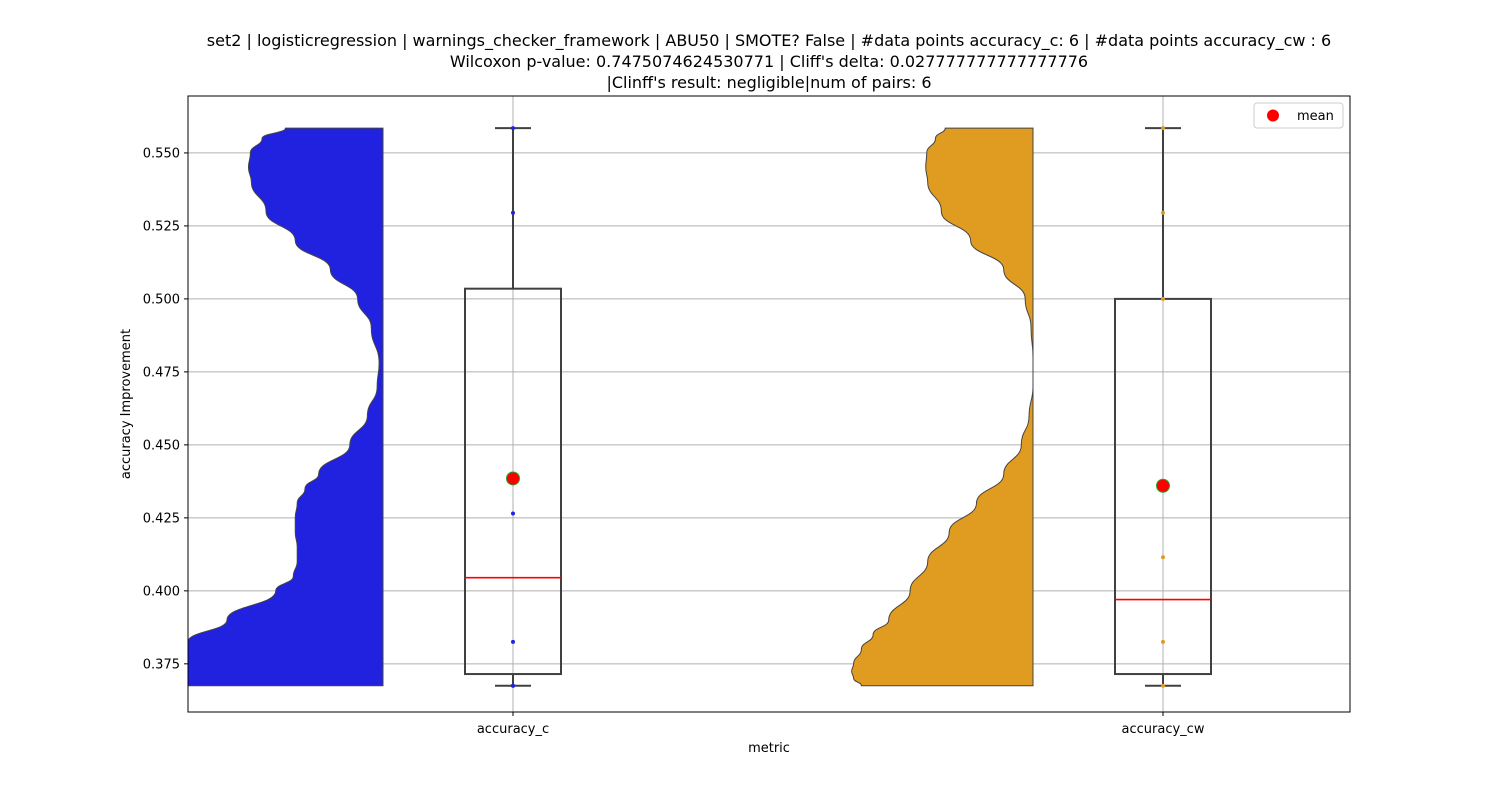  I want to click on mean-marker-accuracy_cw, so click(1163, 485).